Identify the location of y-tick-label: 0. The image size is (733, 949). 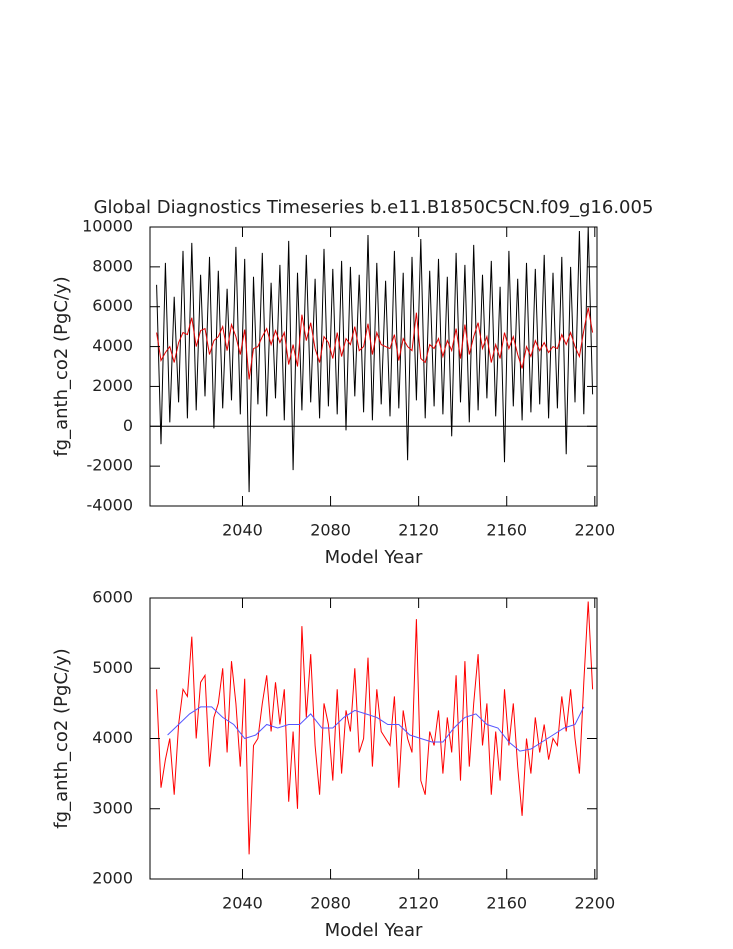
(128, 425).